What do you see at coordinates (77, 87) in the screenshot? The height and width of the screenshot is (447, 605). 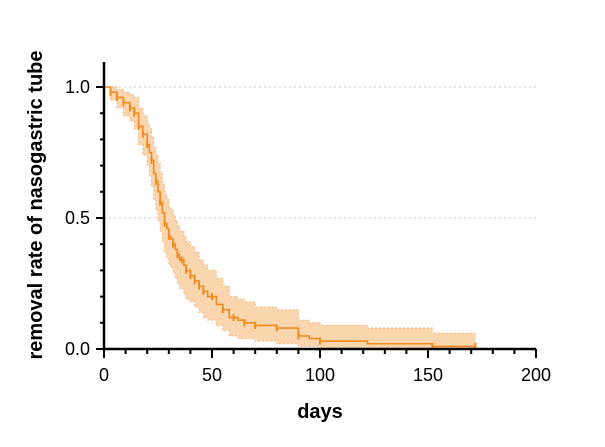 I see `y-tick-label: 1.0` at bounding box center [77, 87].